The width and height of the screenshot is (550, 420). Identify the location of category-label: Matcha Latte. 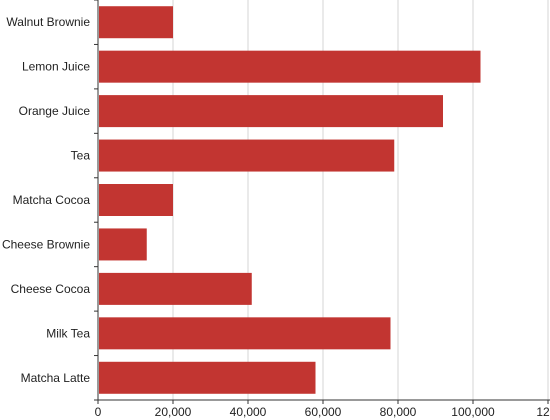
(56, 378).